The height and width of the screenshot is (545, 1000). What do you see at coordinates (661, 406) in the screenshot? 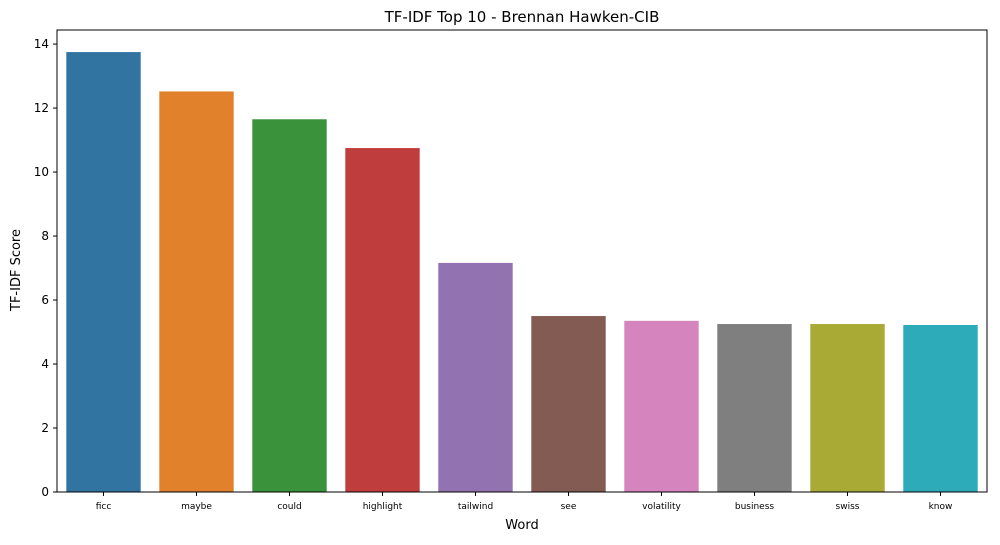
I see `bar-volatility` at bounding box center [661, 406].